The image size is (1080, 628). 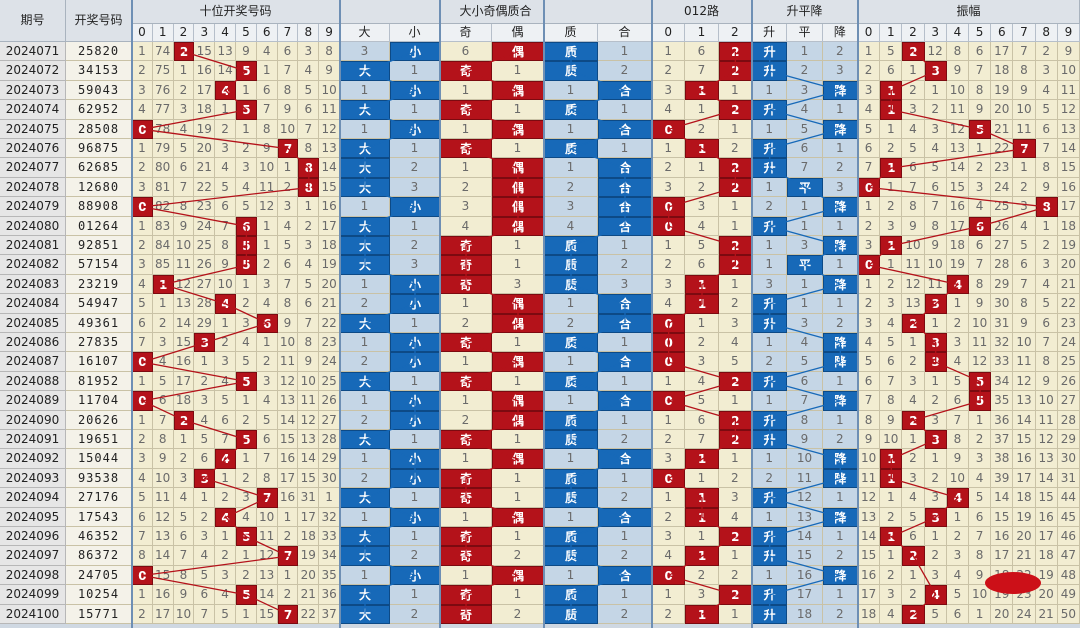 What do you see at coordinates (625, 52) in the screenshot?
I see `pc-miss-cell: 1` at bounding box center [625, 52].